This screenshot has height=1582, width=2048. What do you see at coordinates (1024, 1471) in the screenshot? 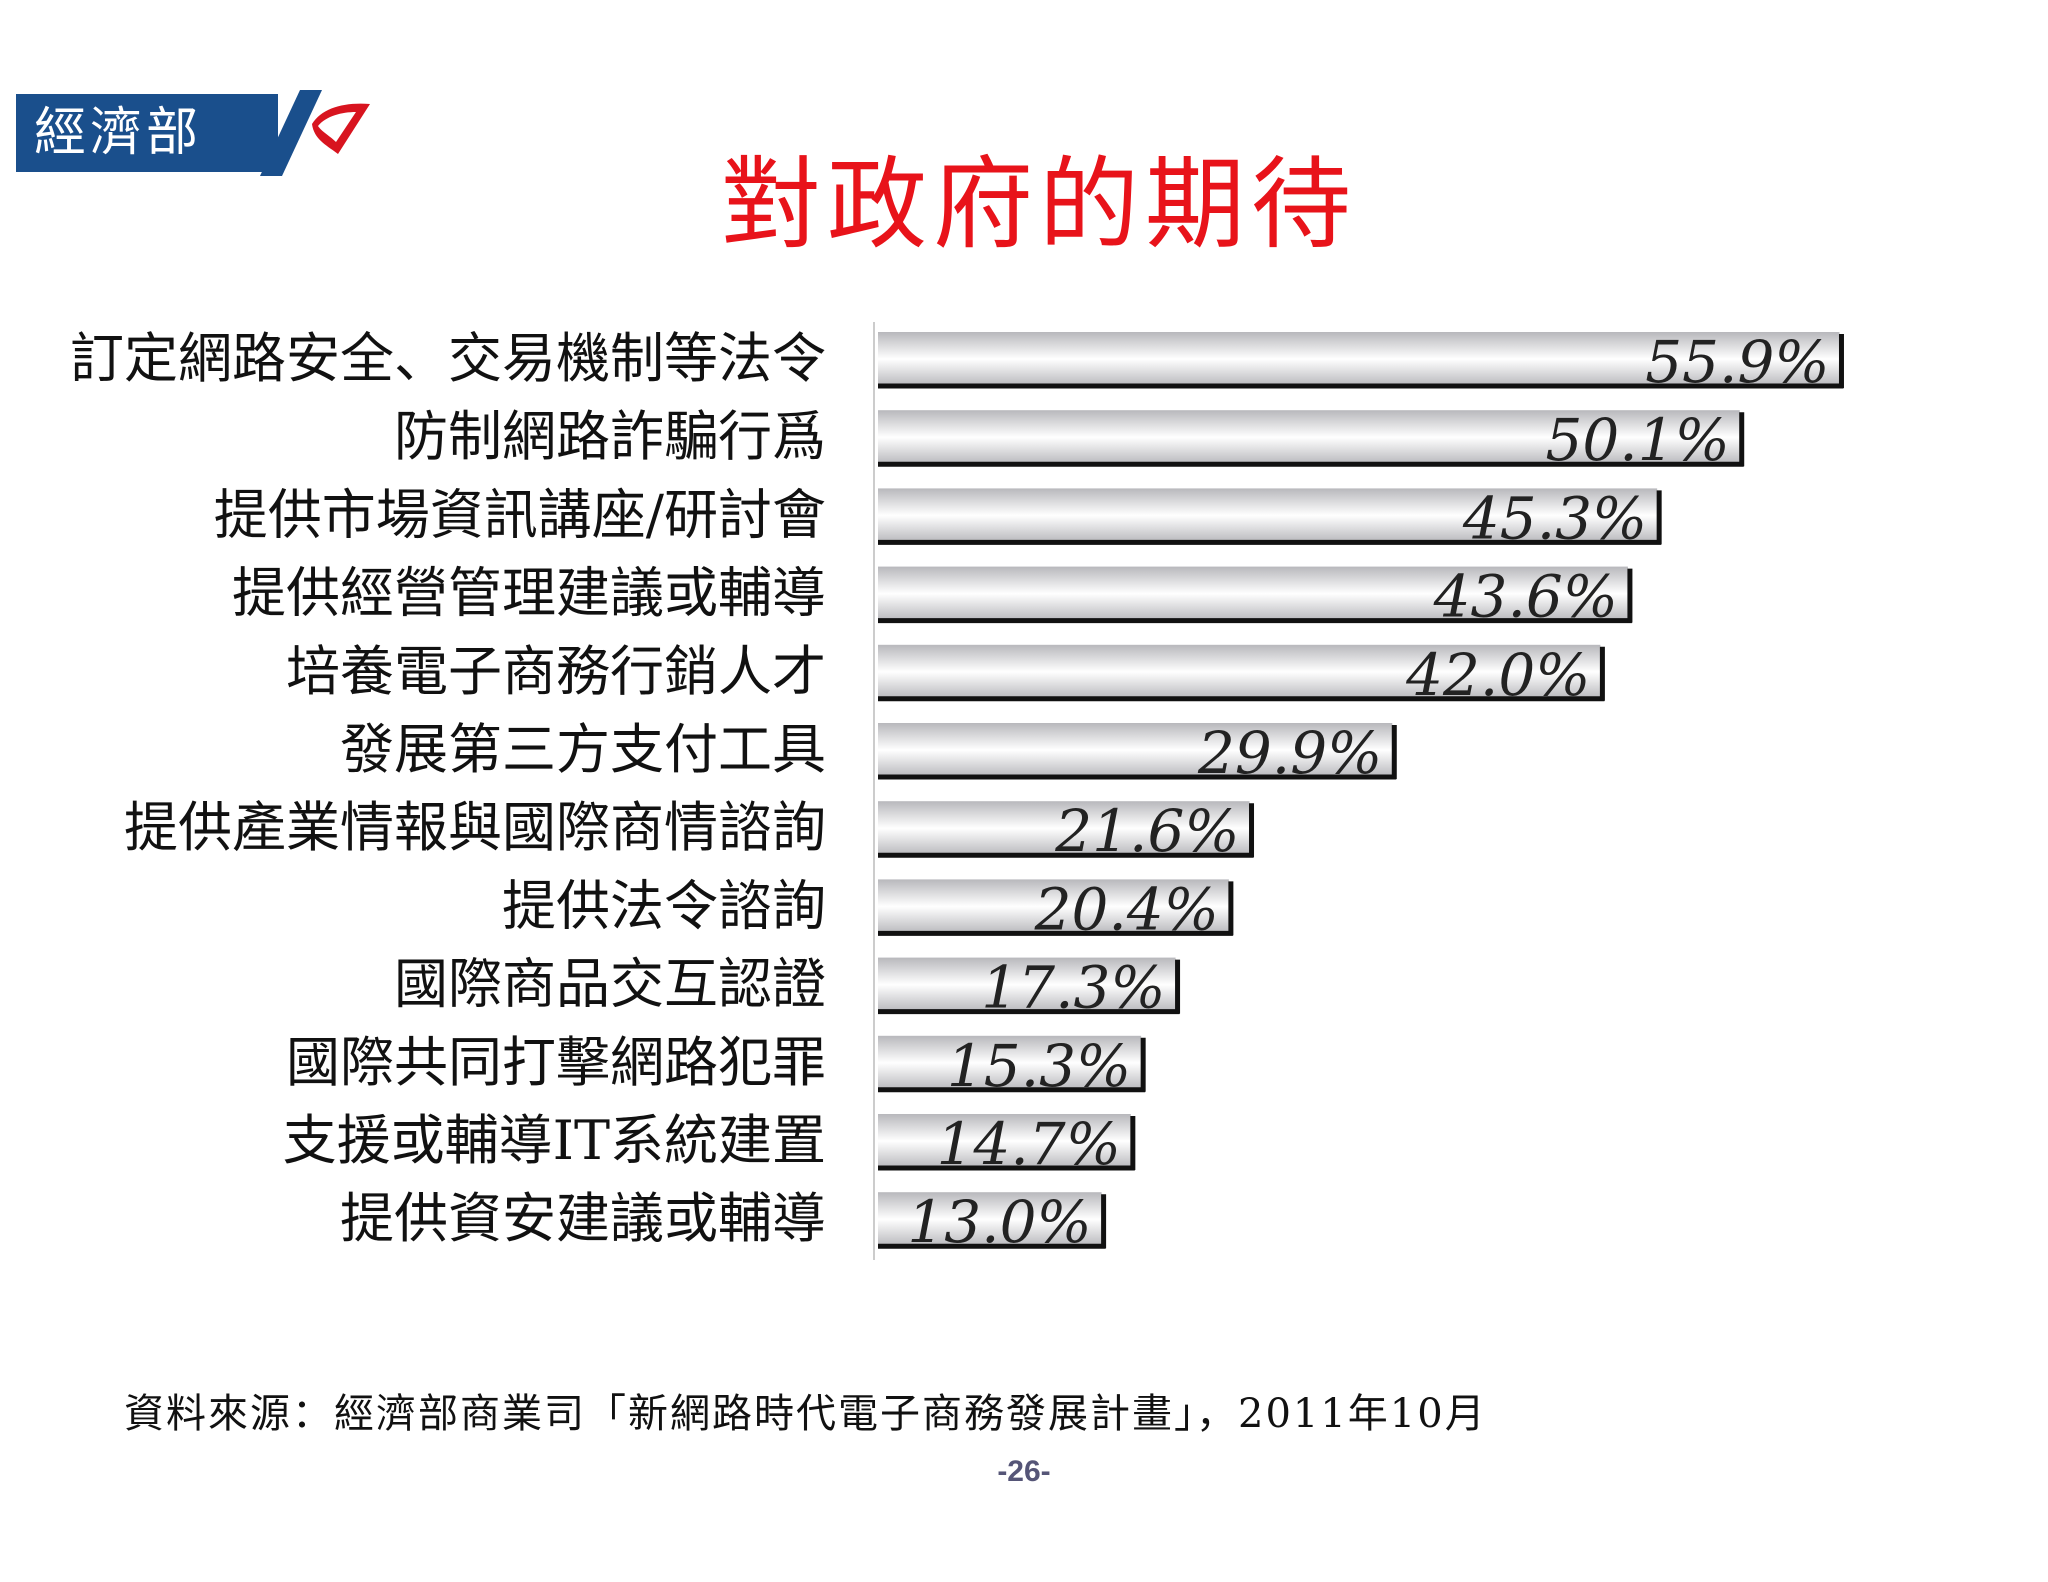
I see `page-number: -26-` at bounding box center [1024, 1471].